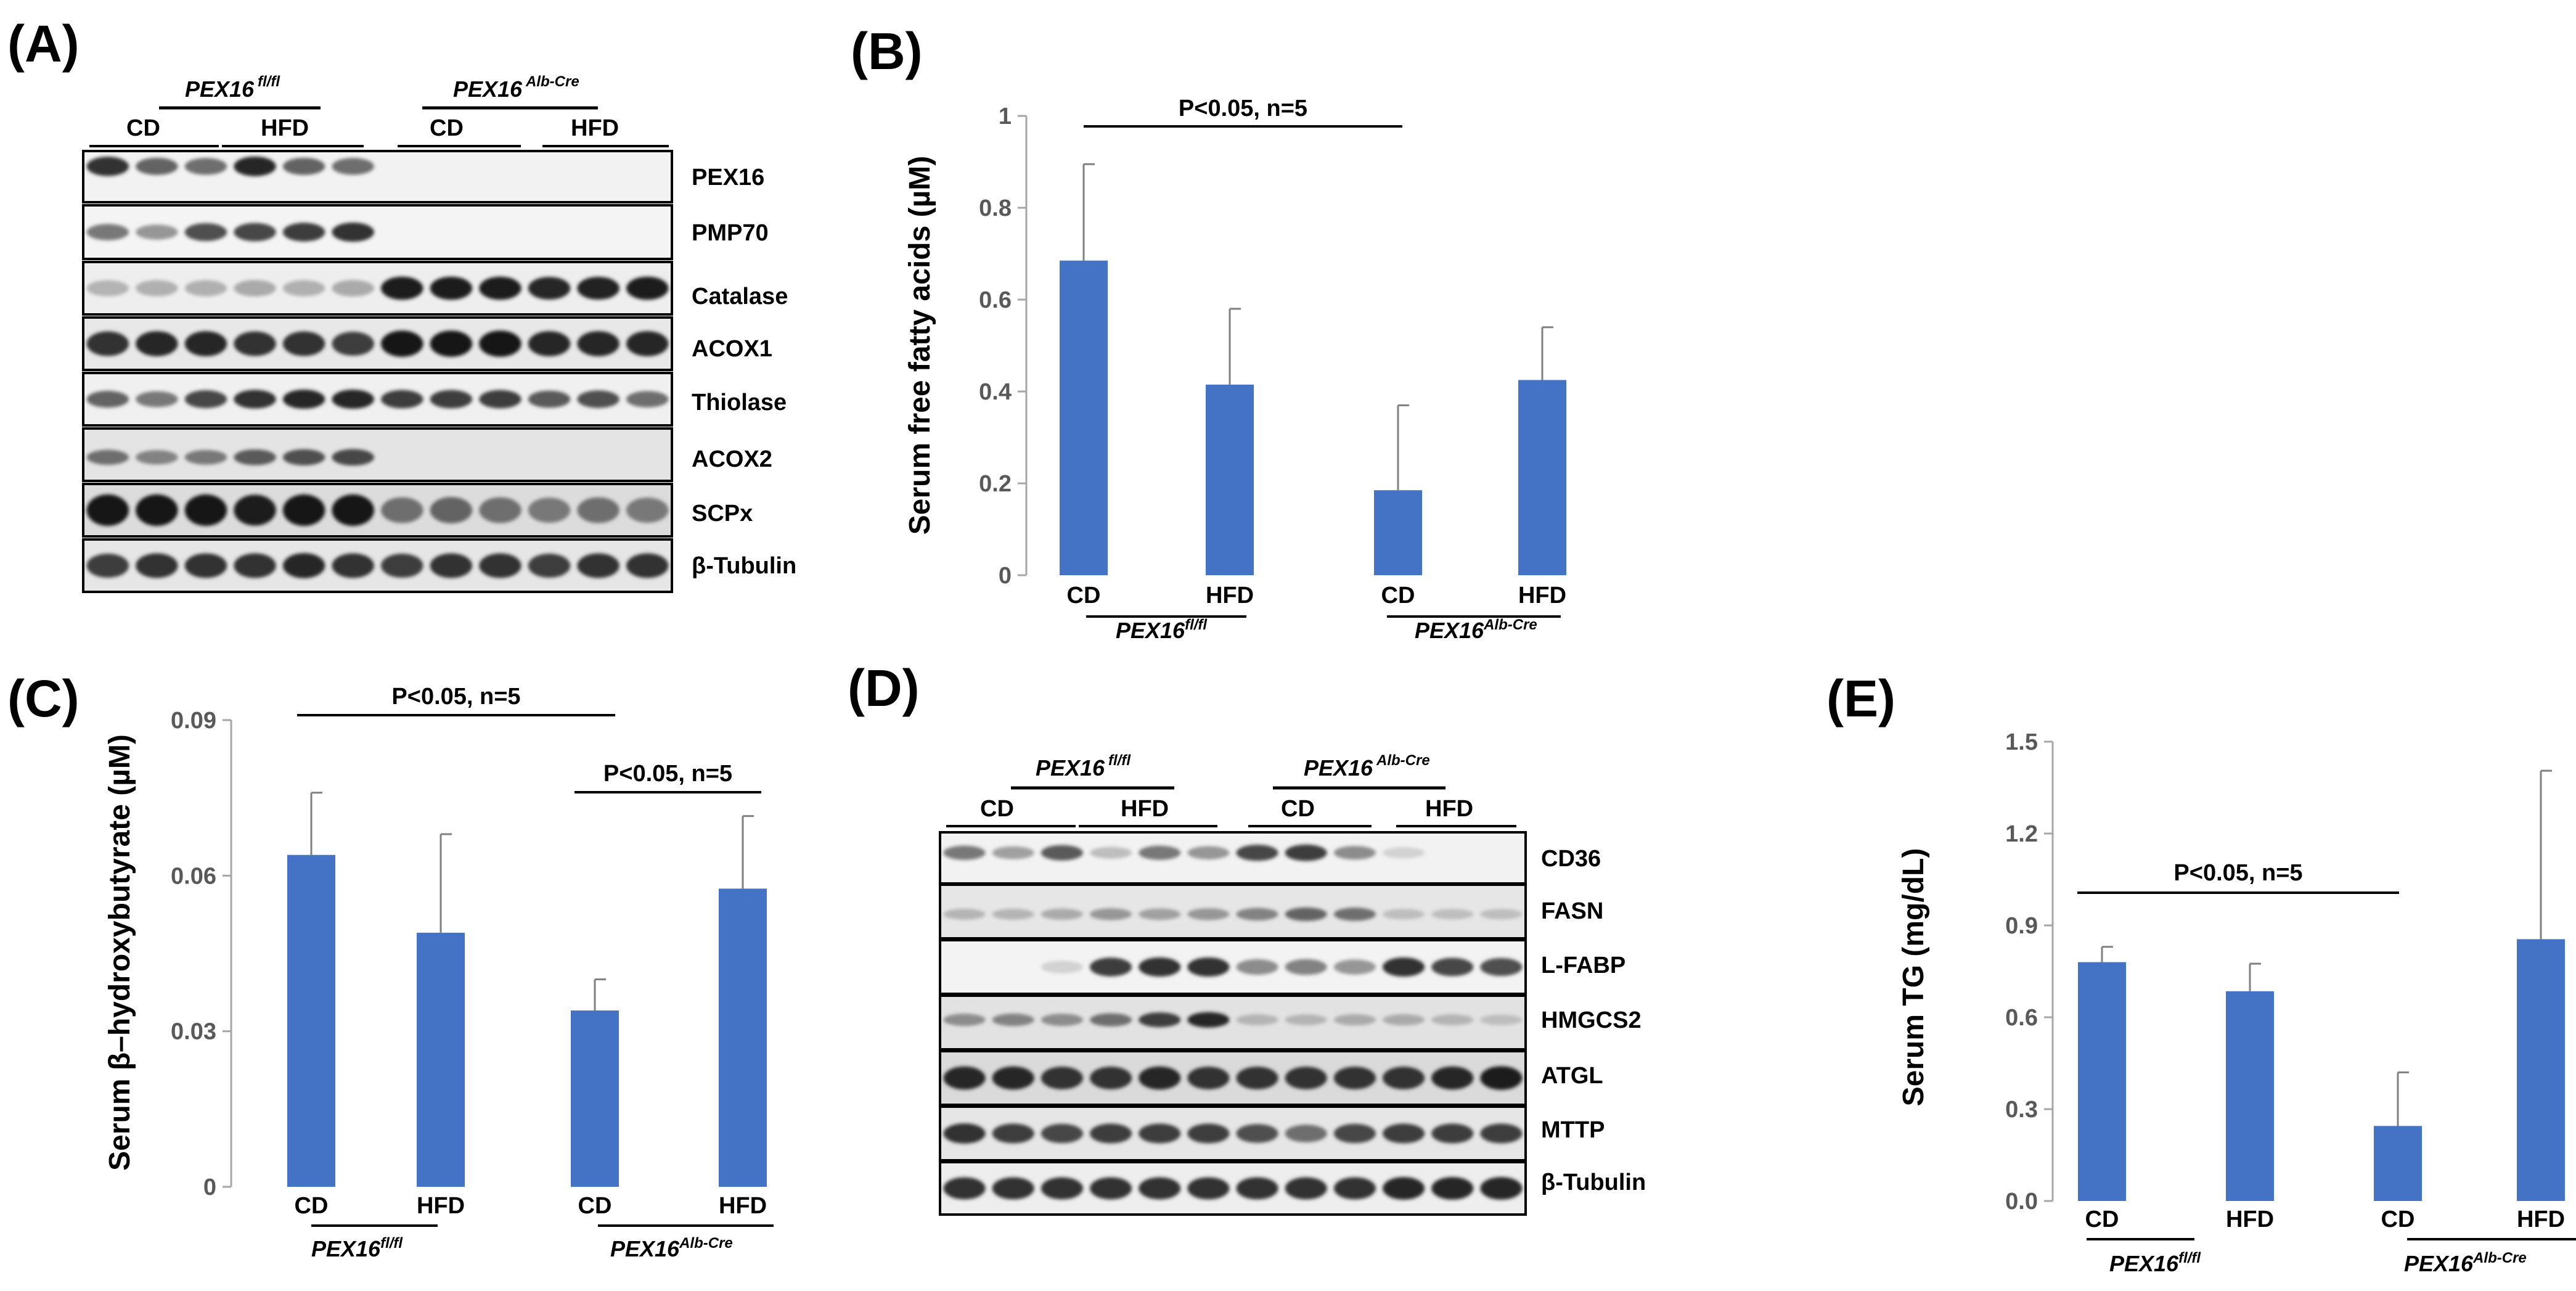 This screenshot has width=2576, height=1291. I want to click on panel-a-band-label: PMP70, so click(730, 233).